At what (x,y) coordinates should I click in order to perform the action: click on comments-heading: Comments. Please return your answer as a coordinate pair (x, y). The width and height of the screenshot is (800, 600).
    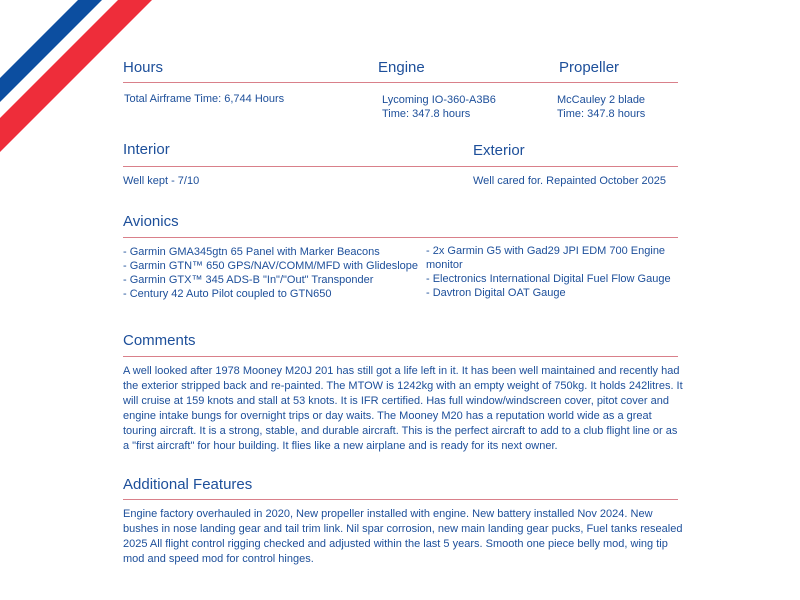
    Looking at the image, I should click on (159, 340).